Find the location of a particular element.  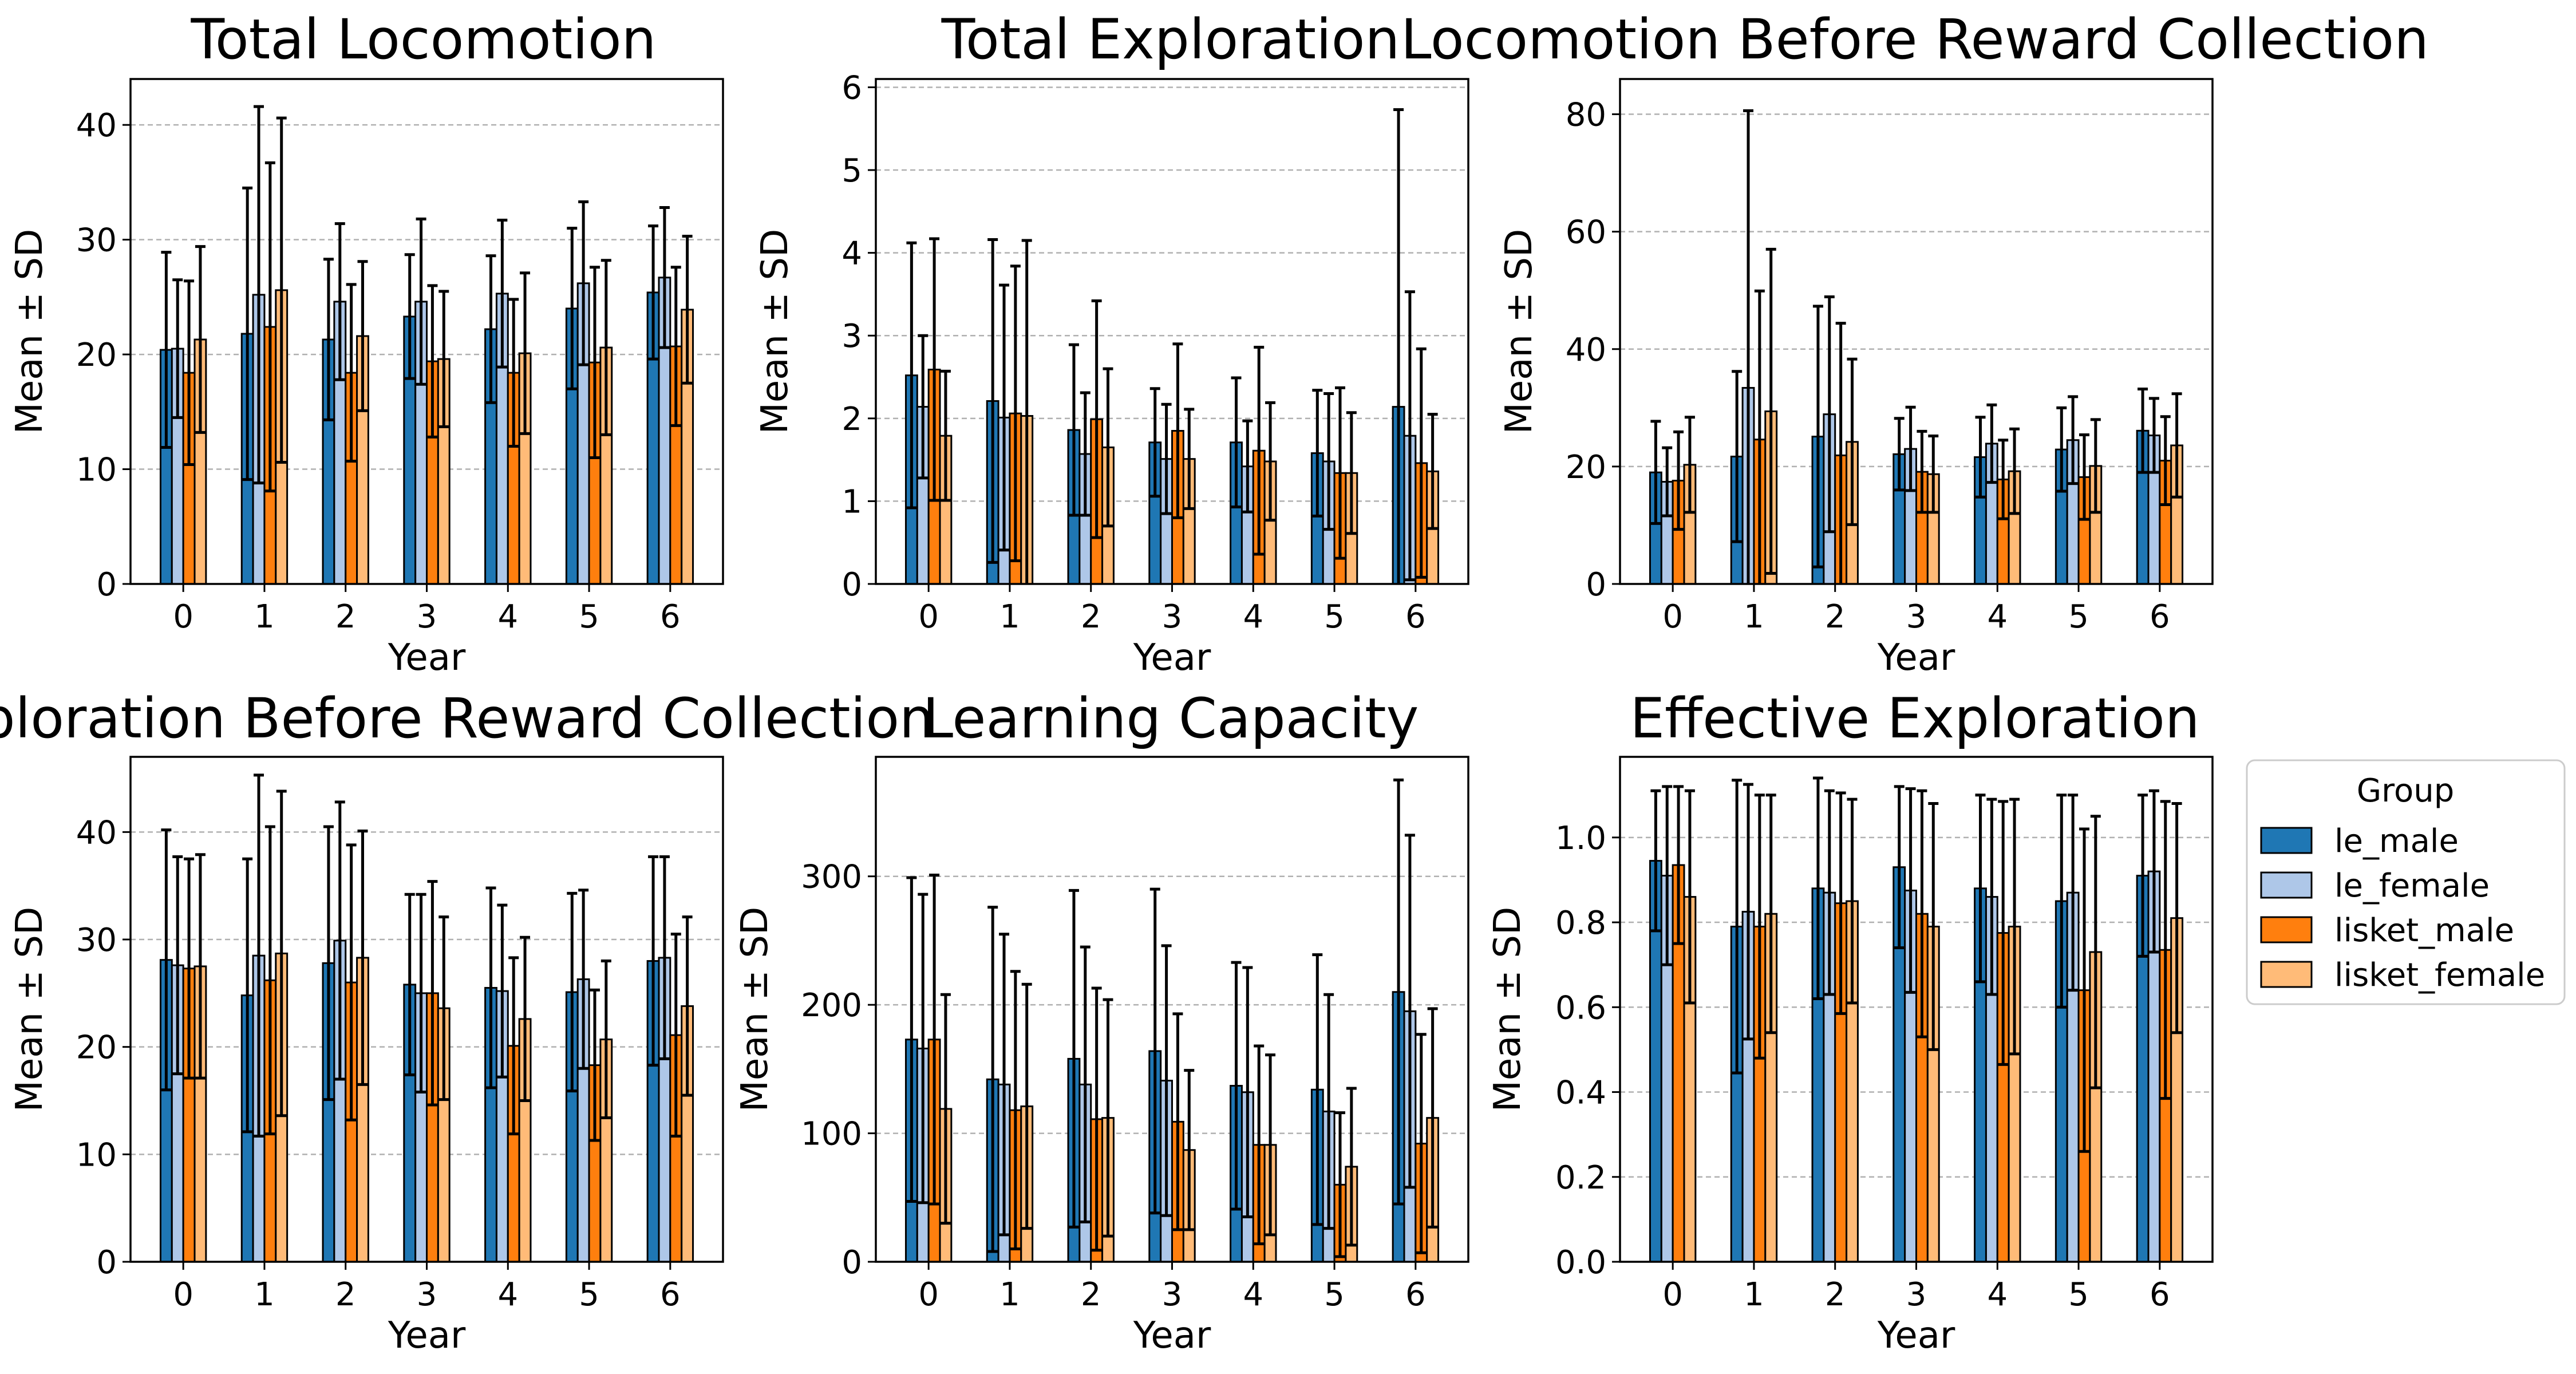

y-tick-label: 3 is located at coordinates (851, 336).